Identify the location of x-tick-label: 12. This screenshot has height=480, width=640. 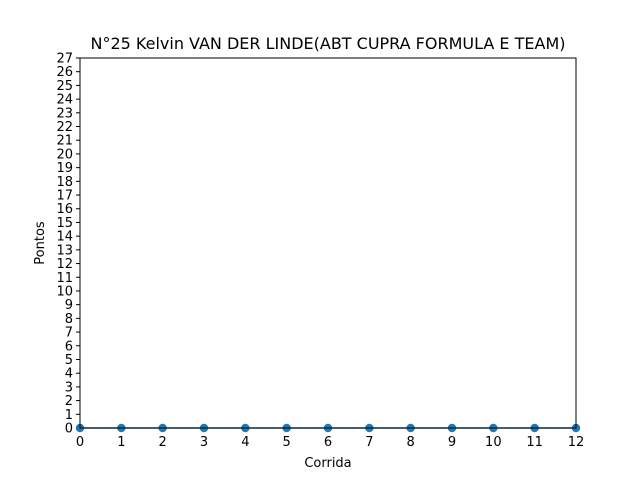
(576, 442).